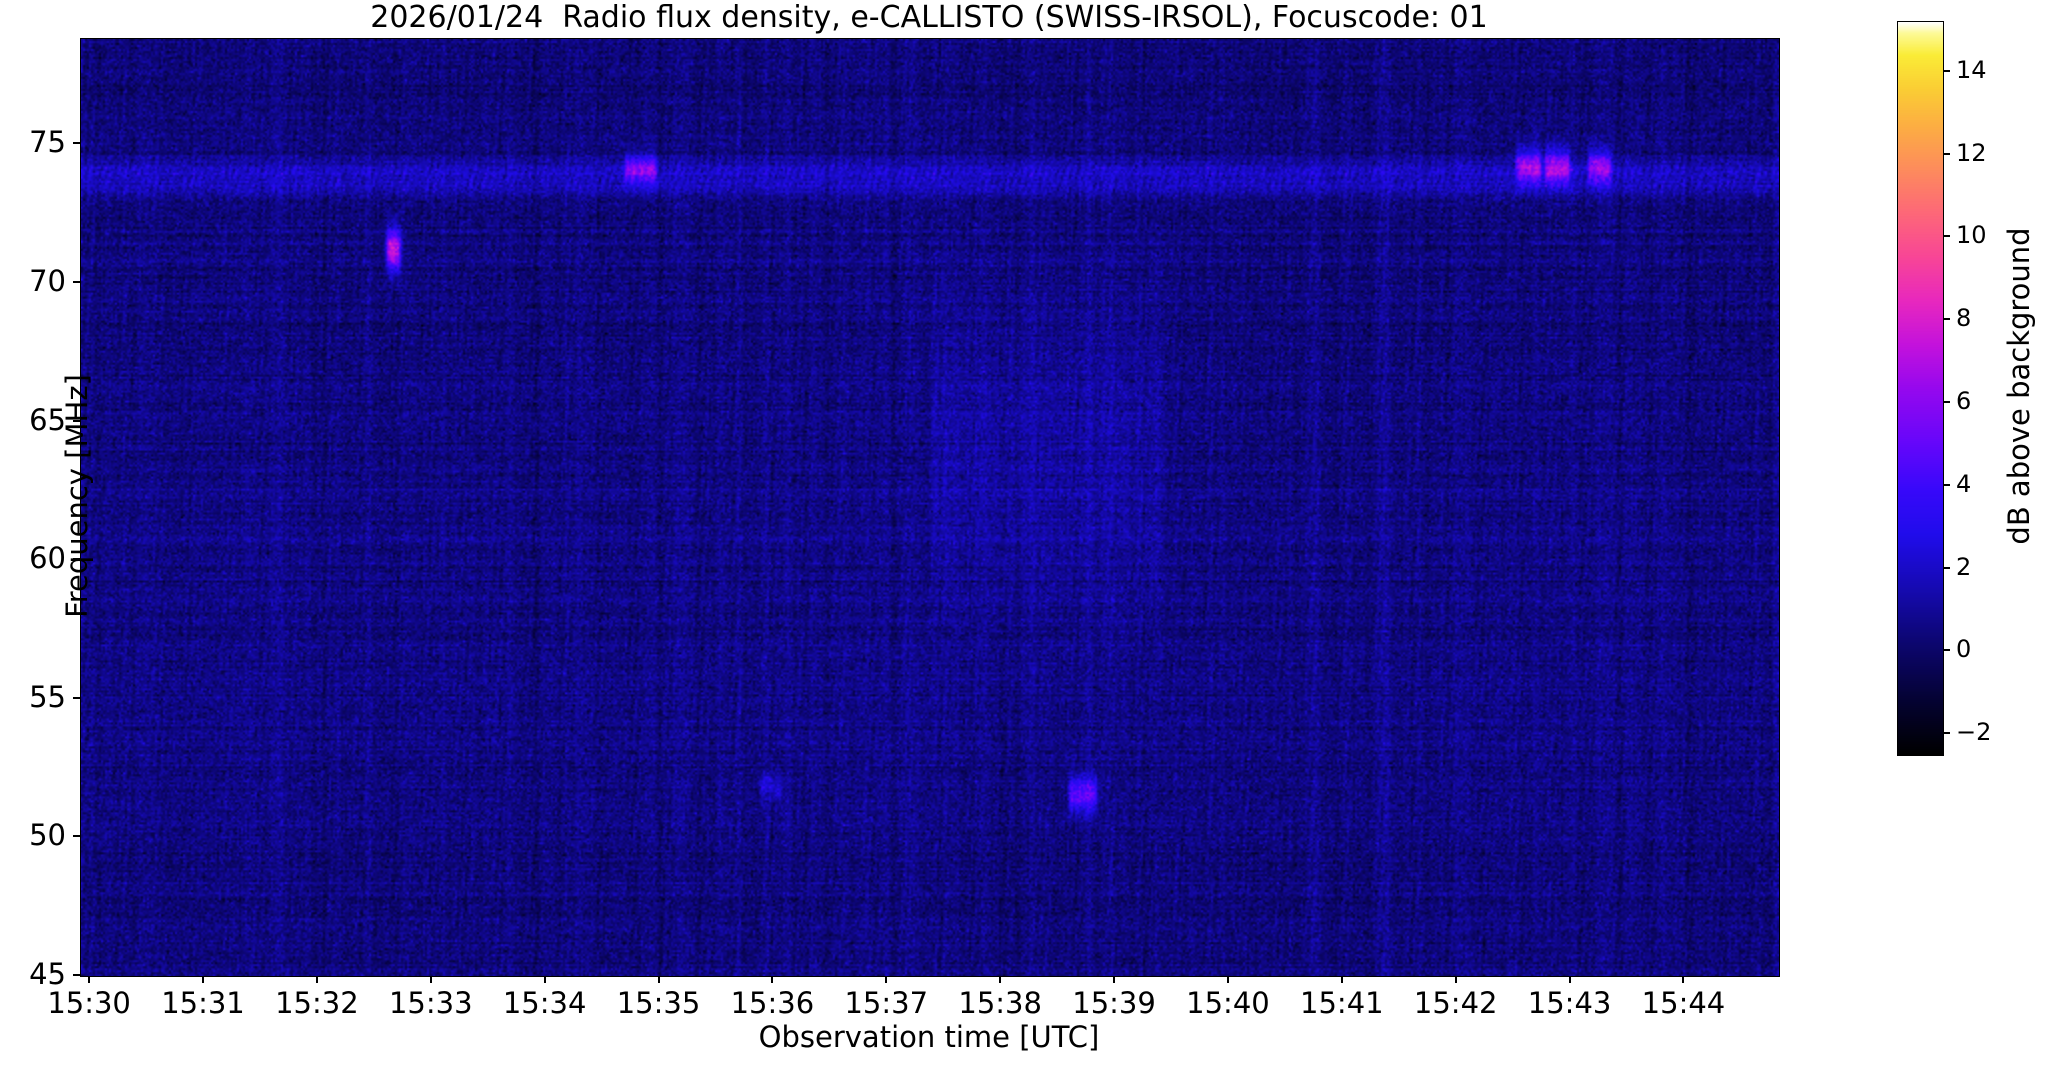 The height and width of the screenshot is (1067, 2047). I want to click on y-tick-label: 45, so click(47, 974).